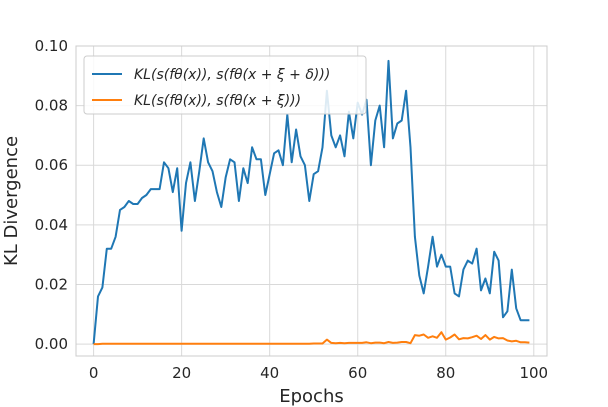  What do you see at coordinates (51, 46) in the screenshot?
I see `y-tick-label: 0.10` at bounding box center [51, 46].